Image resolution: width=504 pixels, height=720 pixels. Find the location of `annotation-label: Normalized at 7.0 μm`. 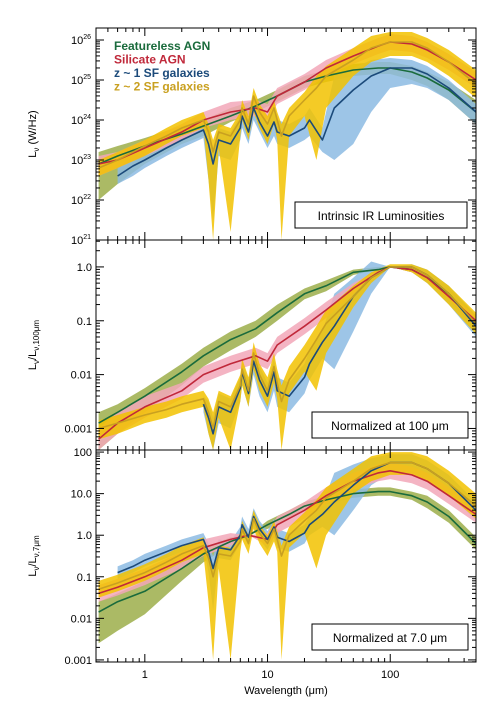

annotation-label: Normalized at 7.0 μm is located at coordinates (390, 638).